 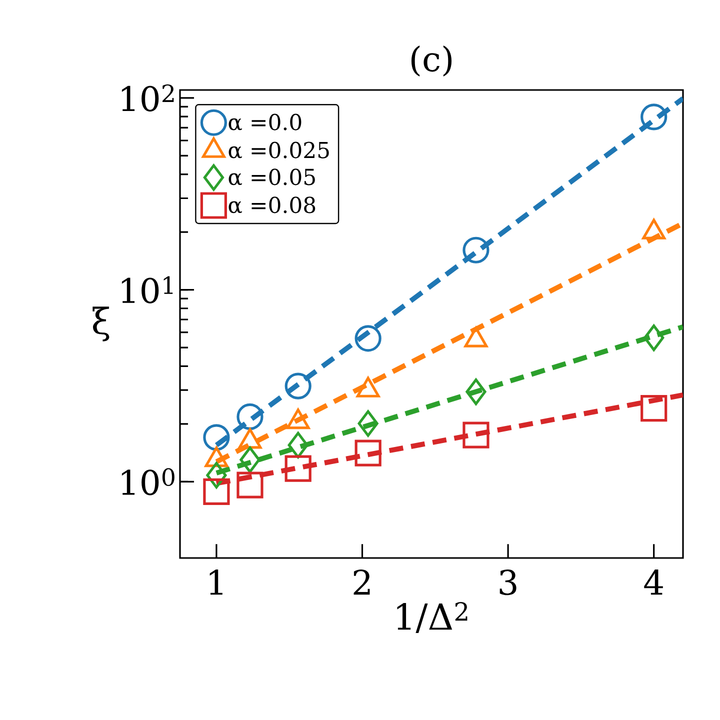 I want to click on legend-label: α =0.025, so click(x=278, y=150).